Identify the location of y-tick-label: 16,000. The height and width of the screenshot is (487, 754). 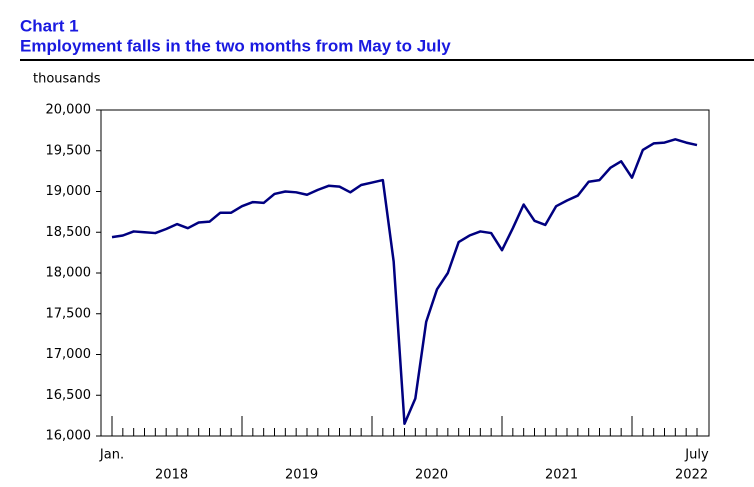
(69, 436).